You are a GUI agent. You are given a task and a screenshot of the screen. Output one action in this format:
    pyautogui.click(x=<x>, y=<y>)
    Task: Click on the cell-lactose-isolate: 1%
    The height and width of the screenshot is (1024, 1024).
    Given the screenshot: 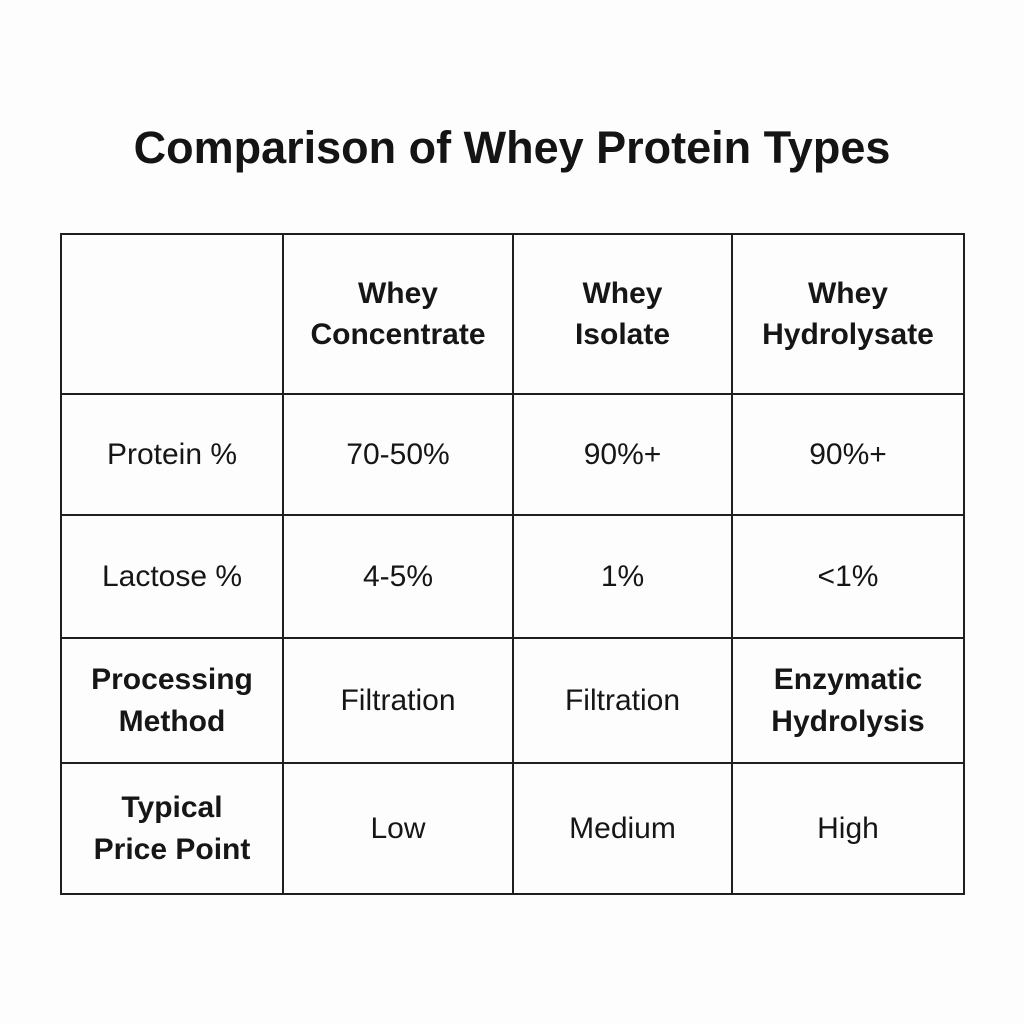 What is the action you would take?
    pyautogui.click(x=622, y=576)
    